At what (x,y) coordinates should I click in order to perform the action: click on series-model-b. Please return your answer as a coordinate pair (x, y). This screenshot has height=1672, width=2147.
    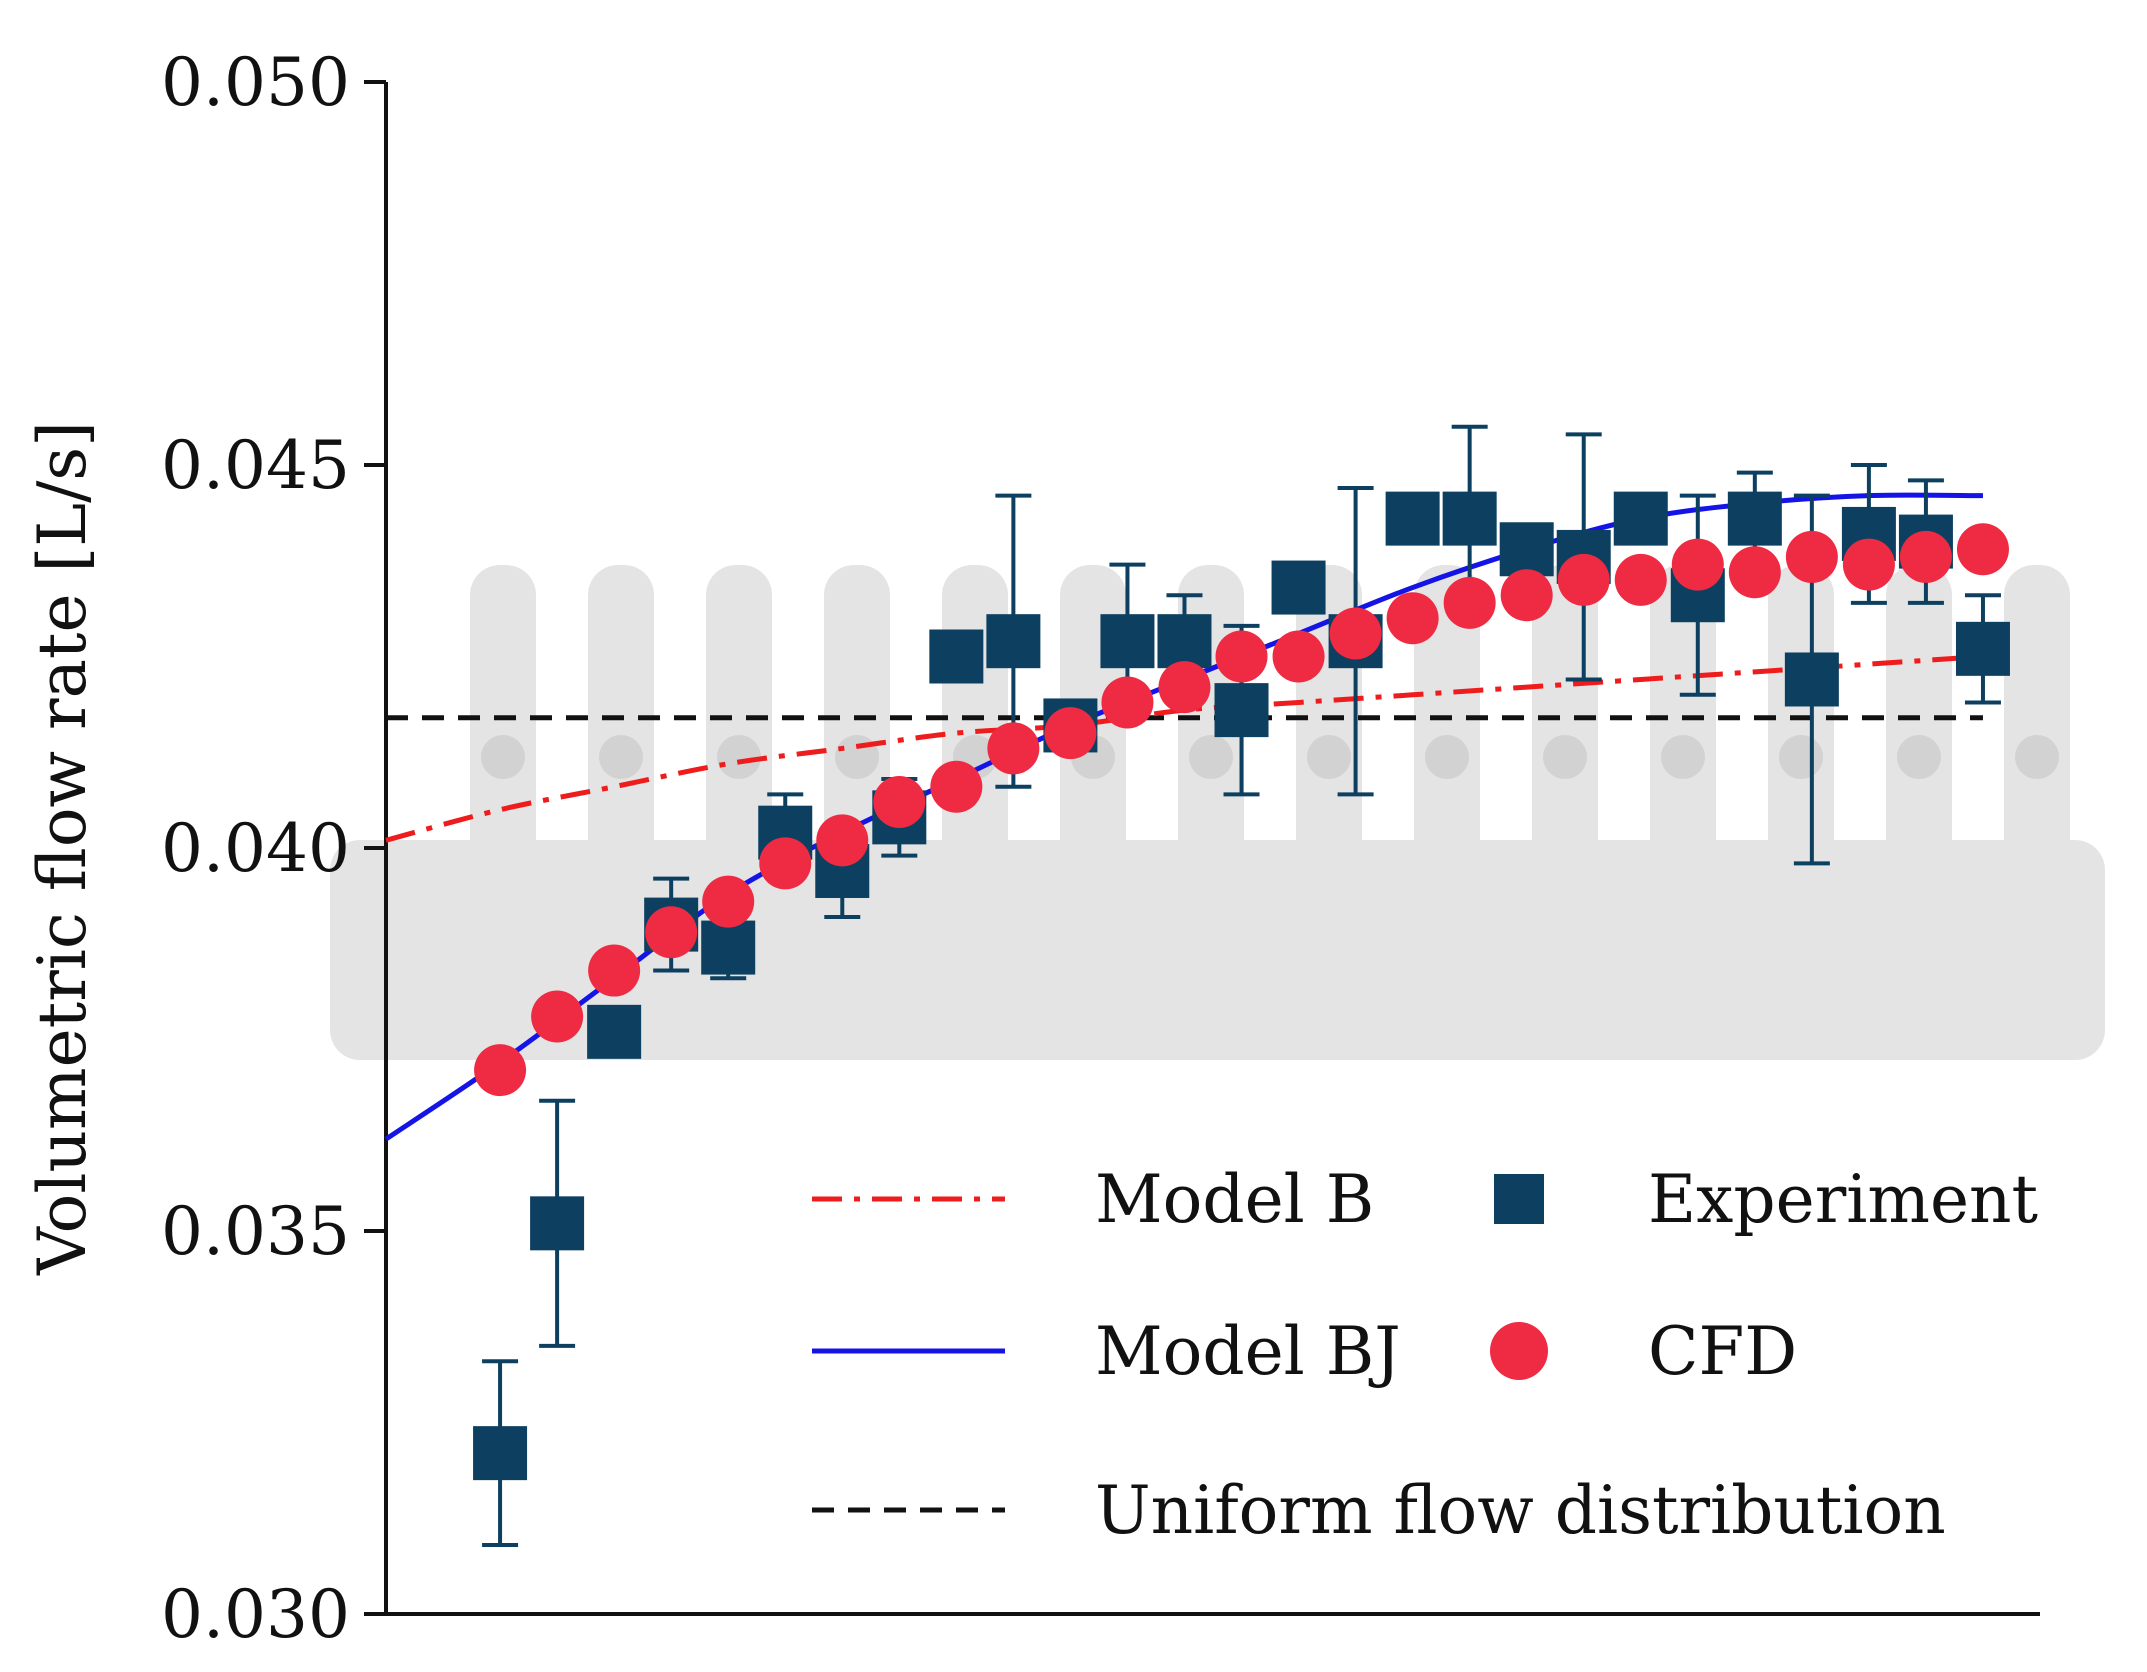
    Looking at the image, I should click on (1184, 748).